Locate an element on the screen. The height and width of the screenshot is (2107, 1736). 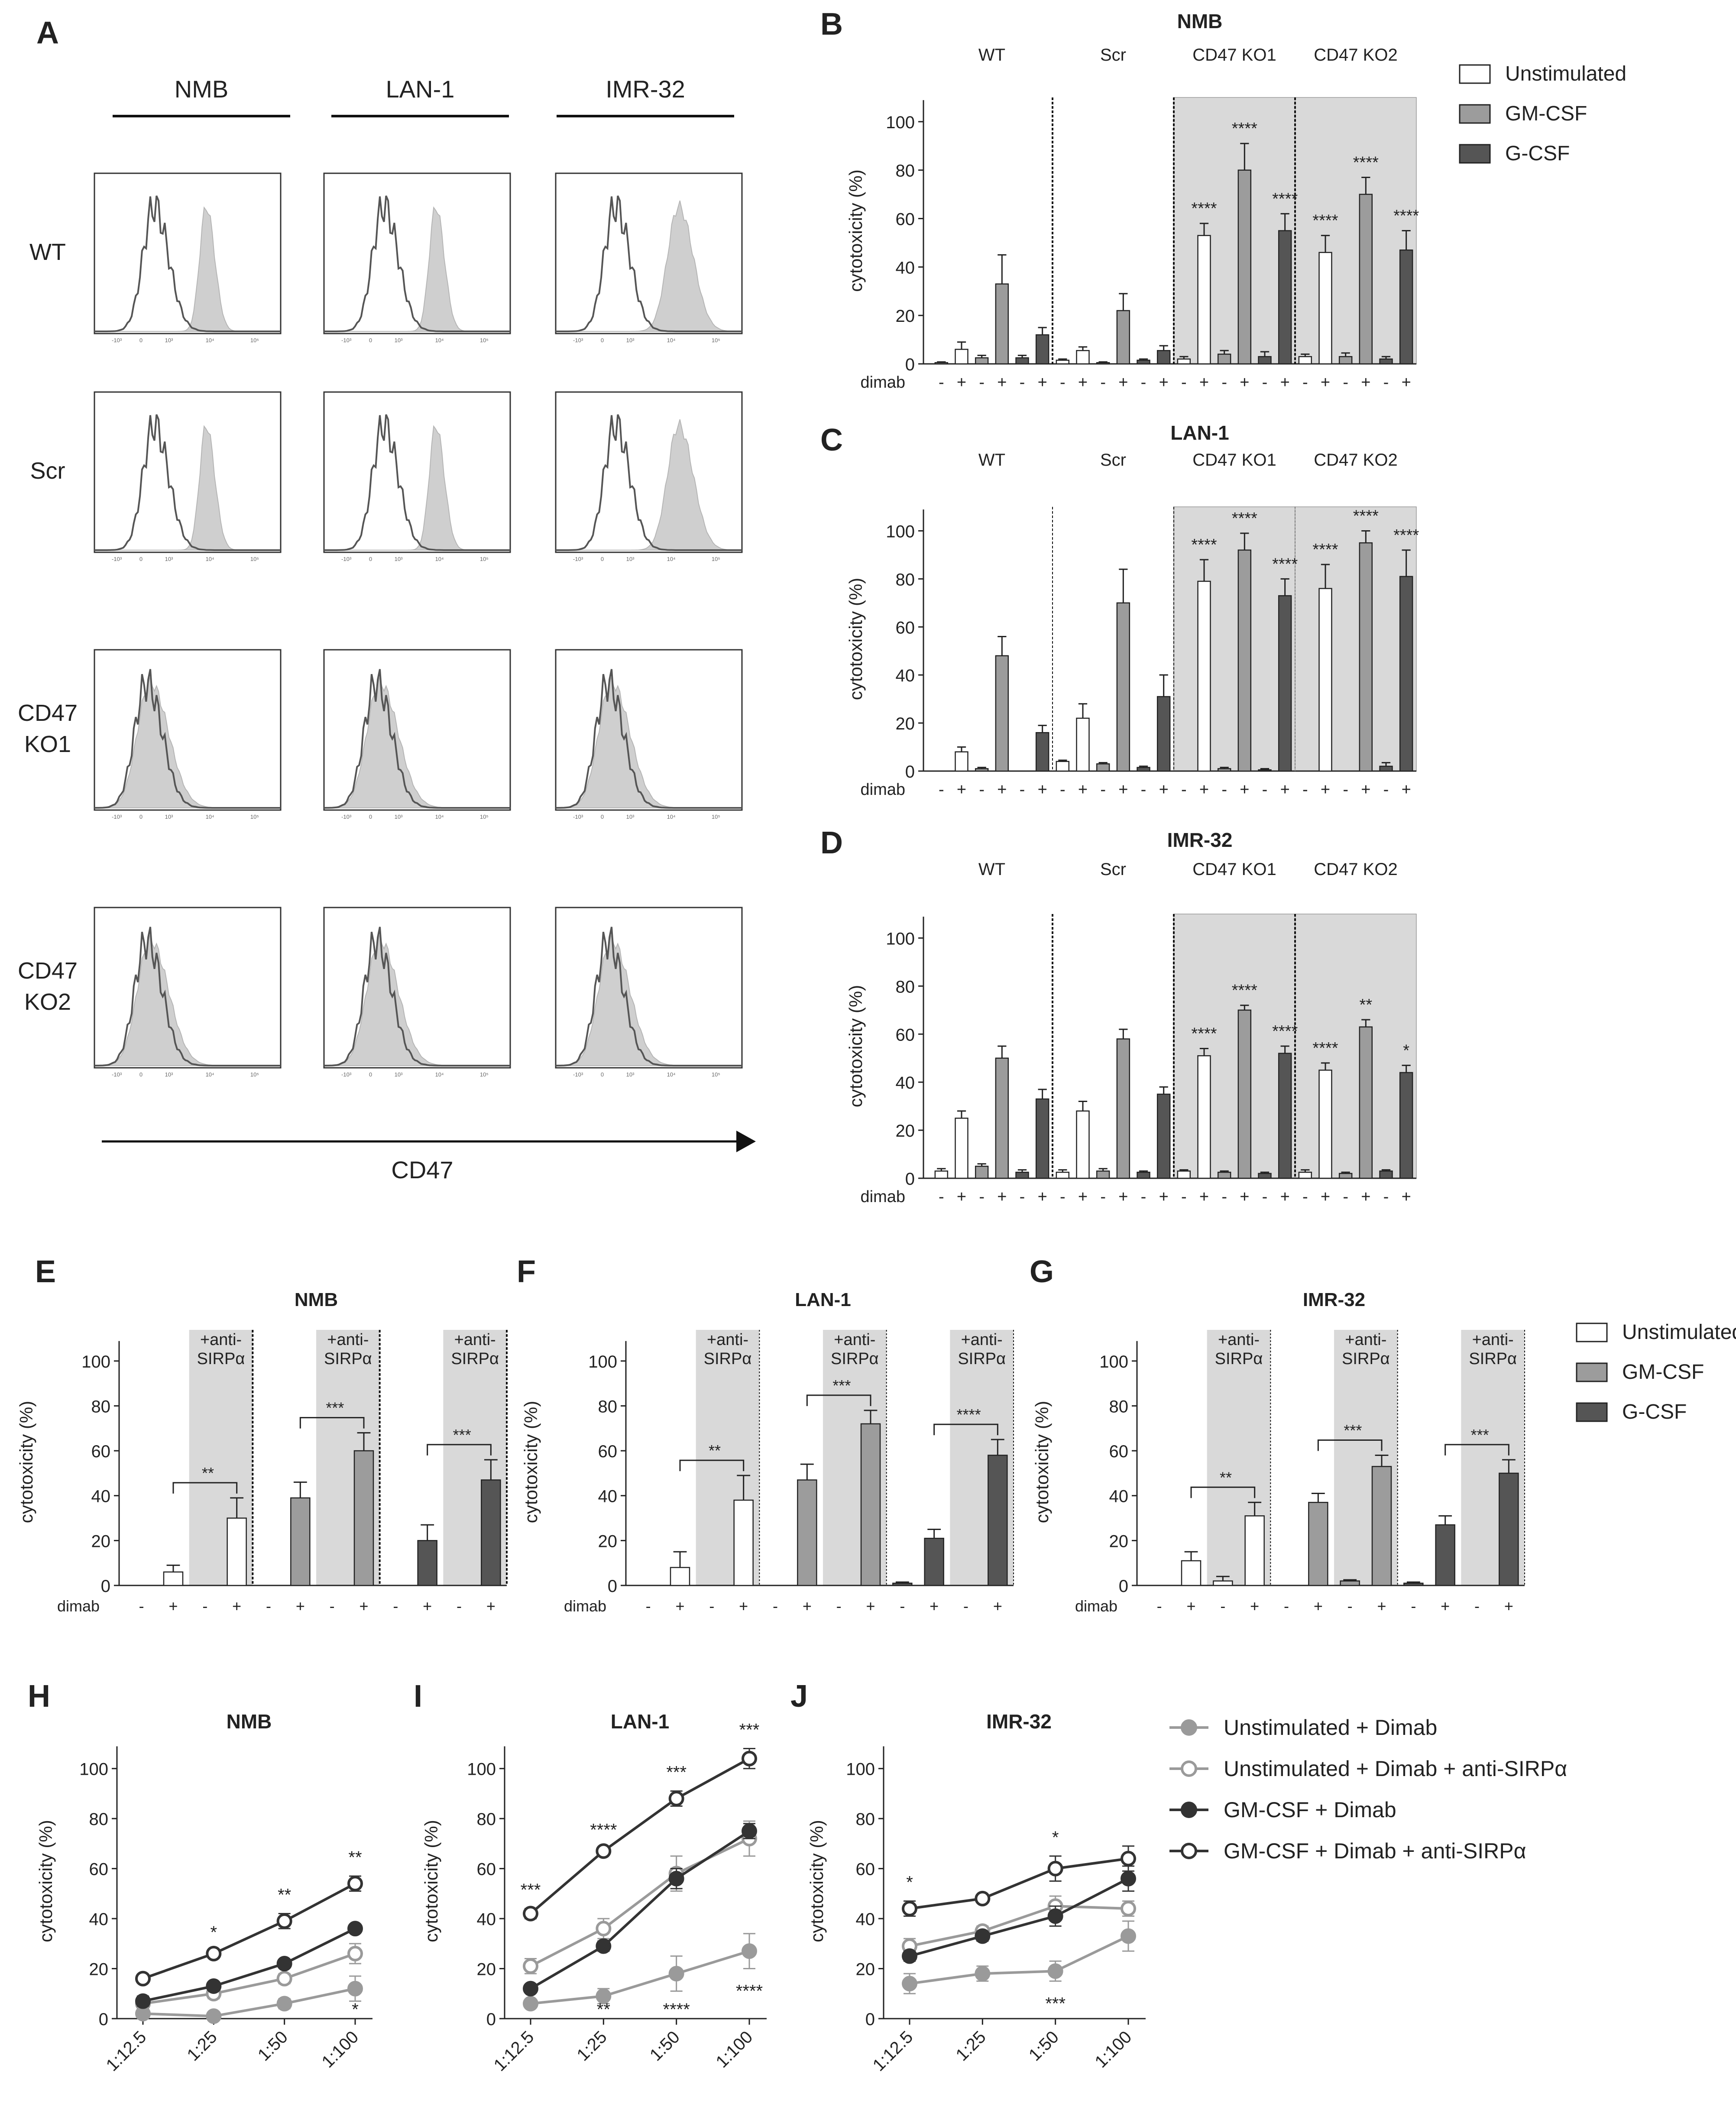
histogram-tick-label: 0 is located at coordinates (141, 559).